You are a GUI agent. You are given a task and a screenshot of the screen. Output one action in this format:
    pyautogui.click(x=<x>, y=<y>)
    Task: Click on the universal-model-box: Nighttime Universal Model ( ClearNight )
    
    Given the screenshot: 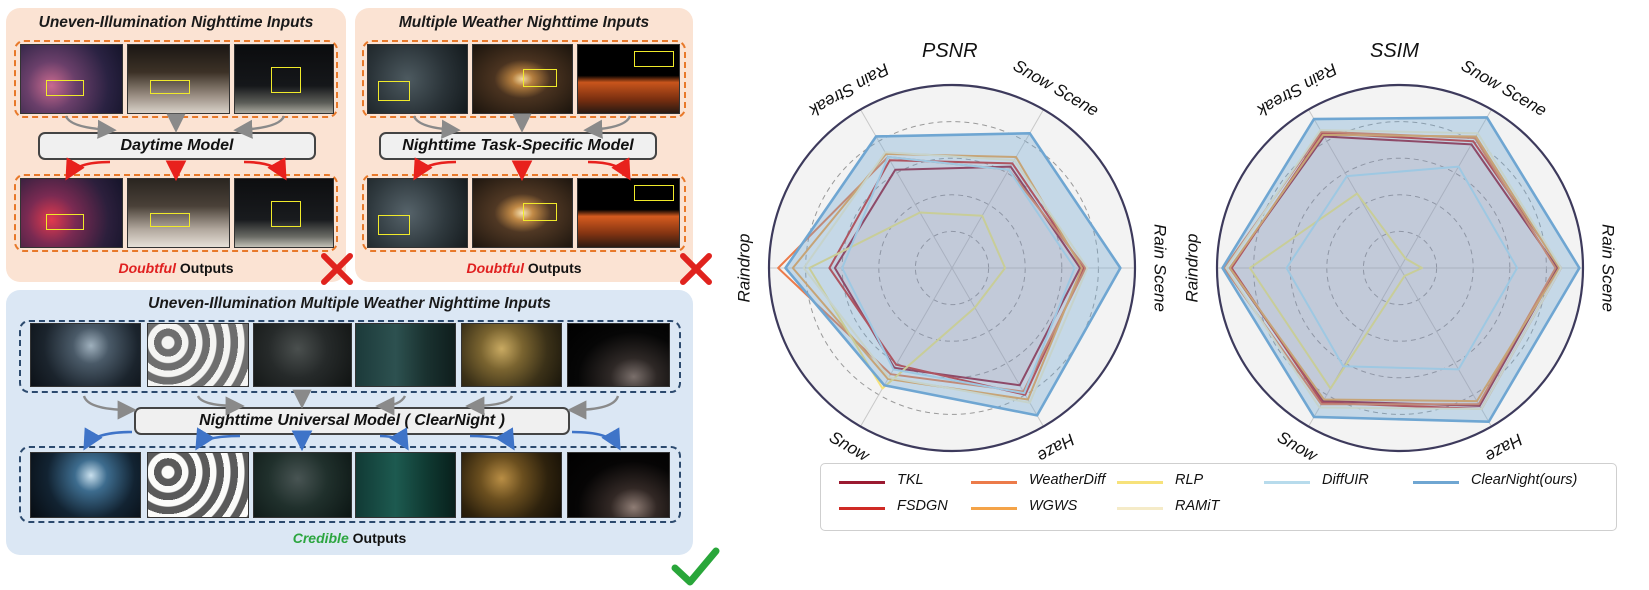 What is the action you would take?
    pyautogui.click(x=352, y=421)
    